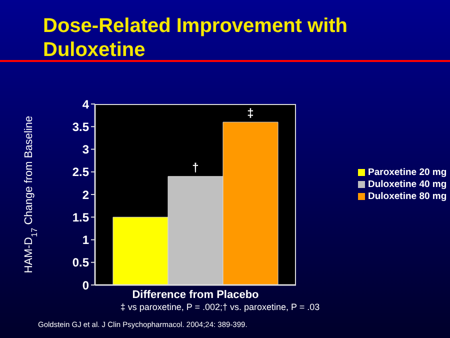 Image resolution: width=450 pixels, height=338 pixels. Describe the element at coordinates (86, 149) in the screenshot. I see `y-tick-label: 3` at that location.